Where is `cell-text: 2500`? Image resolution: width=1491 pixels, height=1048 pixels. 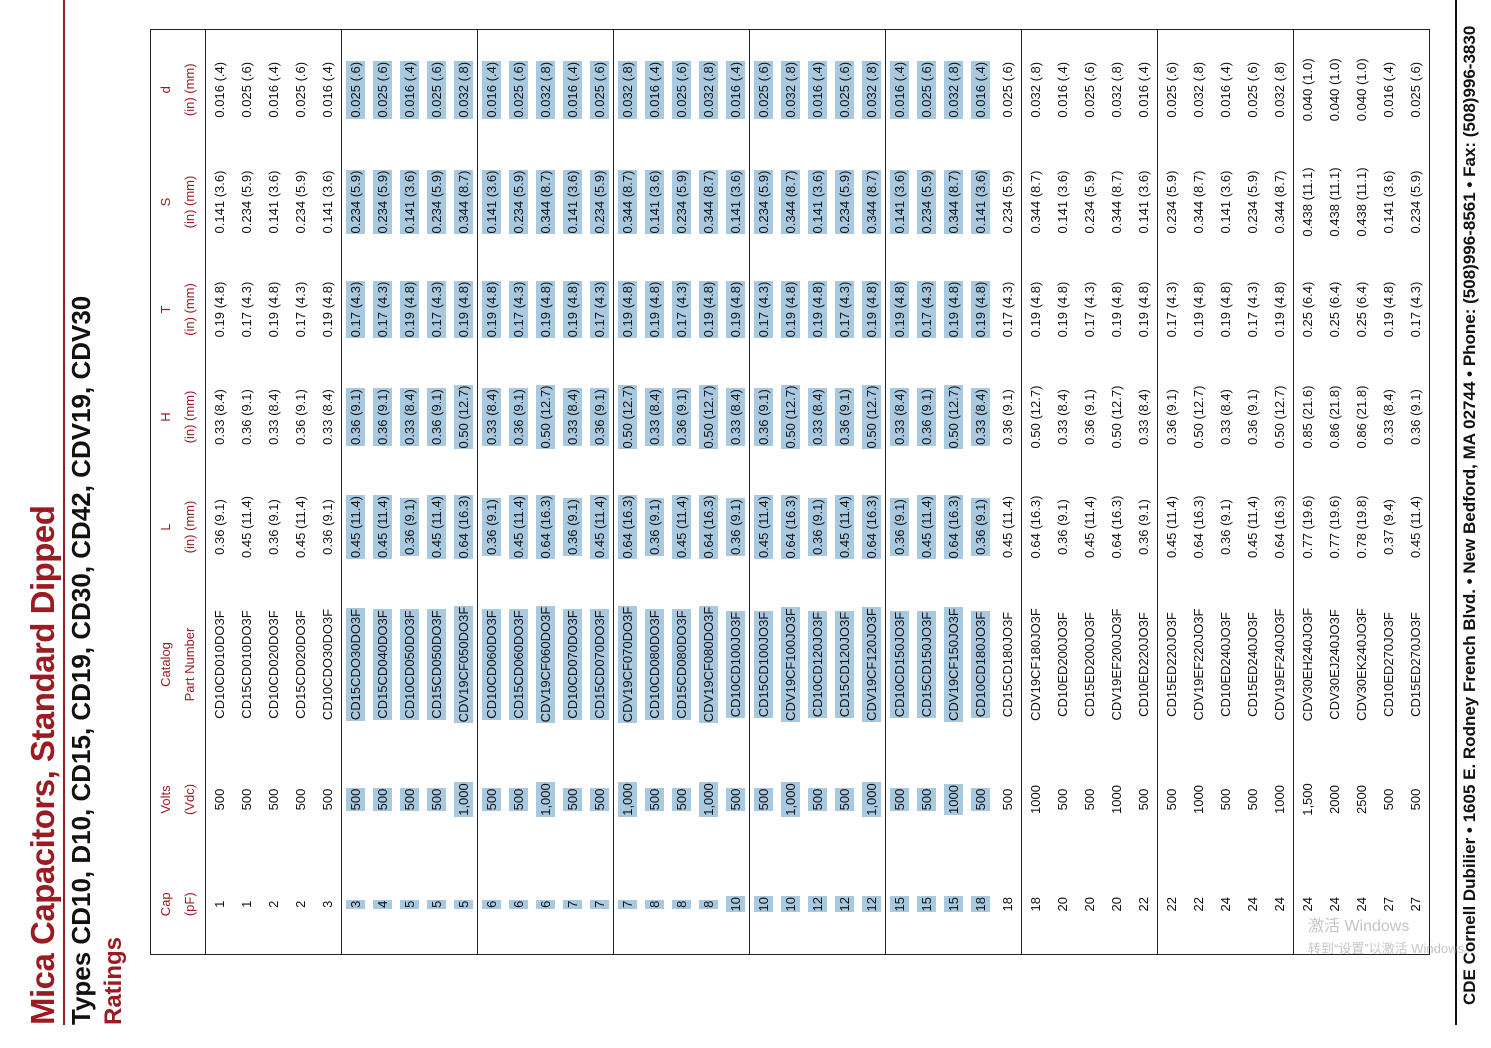
cell-text: 2500 is located at coordinates (1361, 799).